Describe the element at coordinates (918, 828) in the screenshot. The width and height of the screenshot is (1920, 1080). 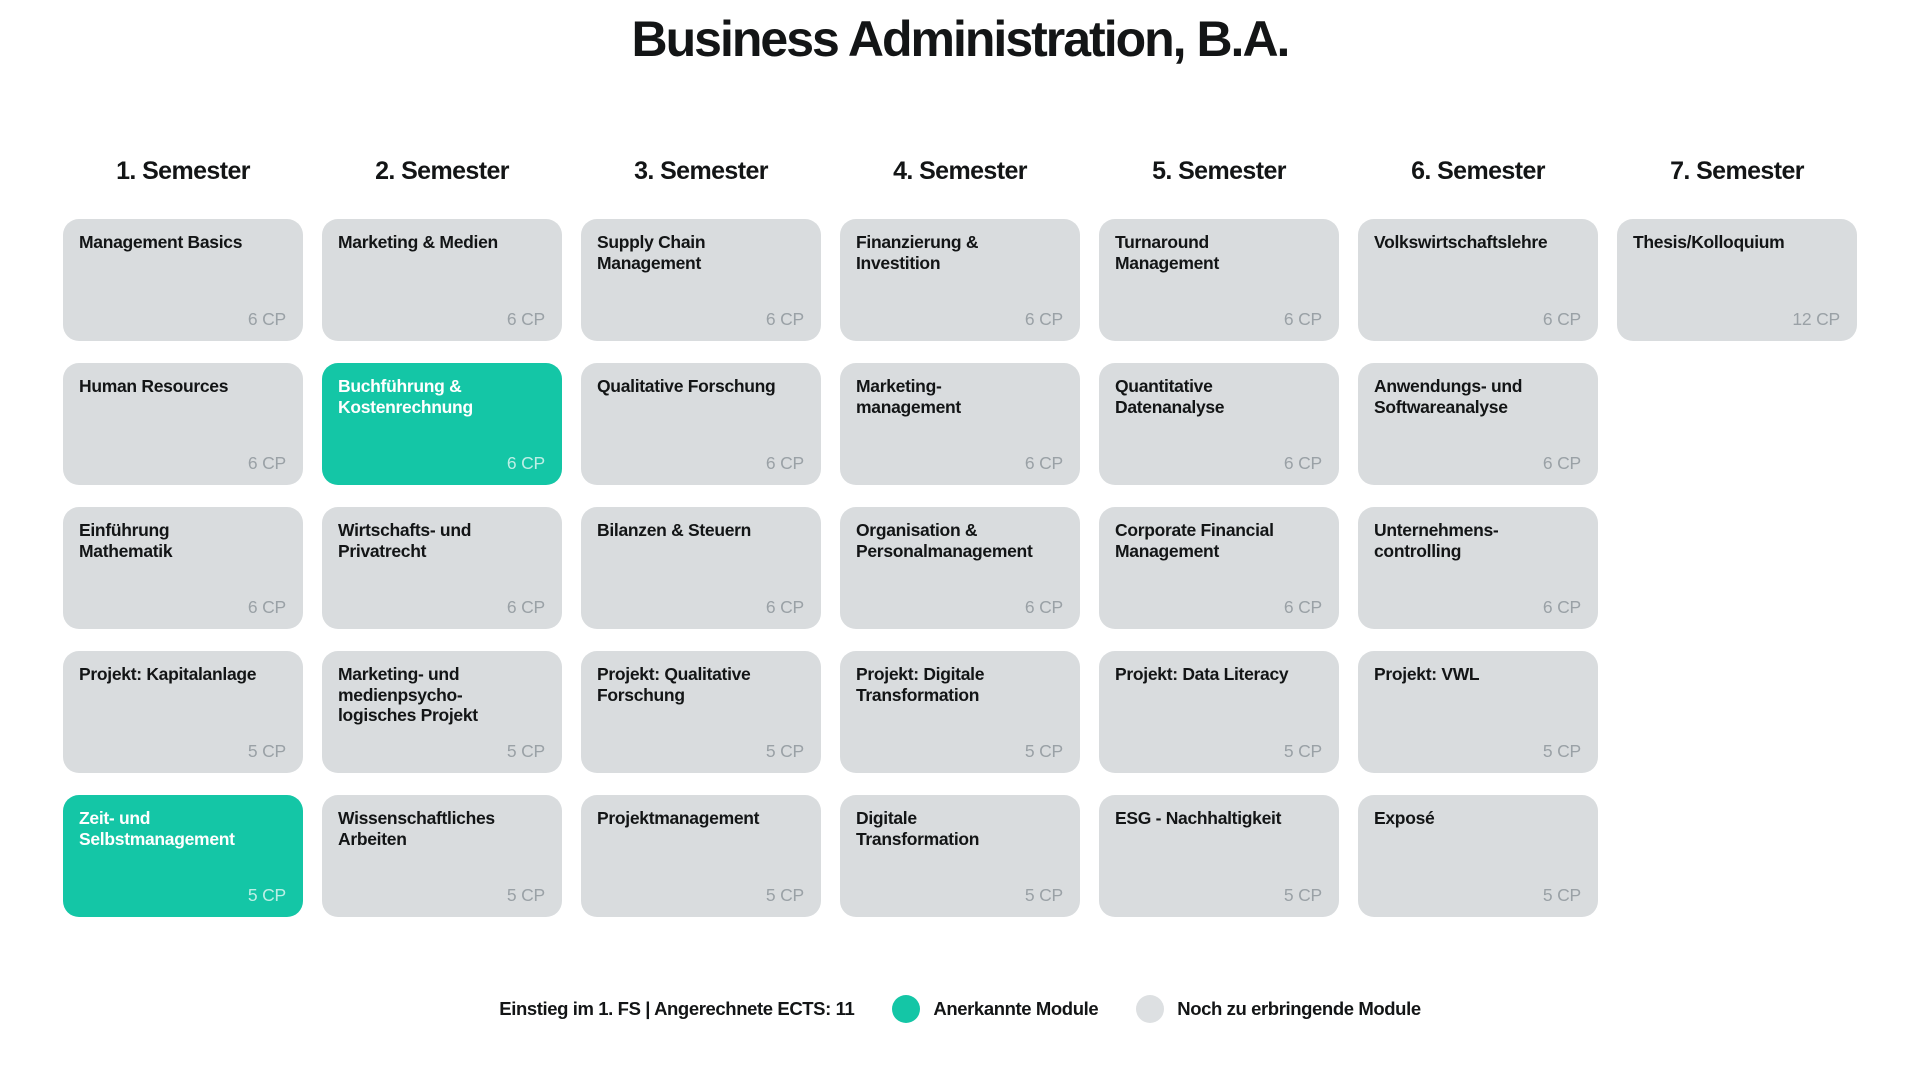
I see `module-name: Digitale Transformation` at that location.